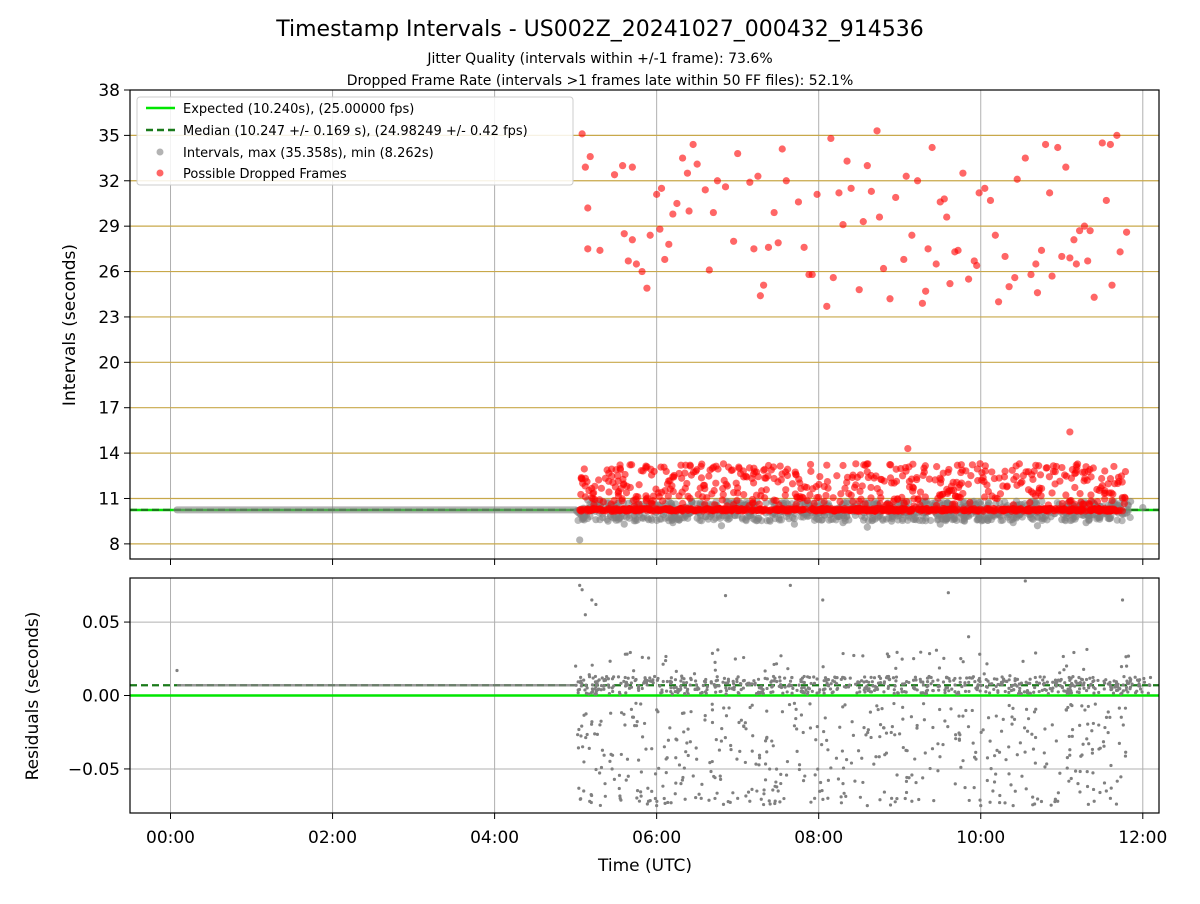 The image size is (1200, 904). Describe the element at coordinates (109, 499) in the screenshot. I see `top-y-tick-label: 11` at that location.